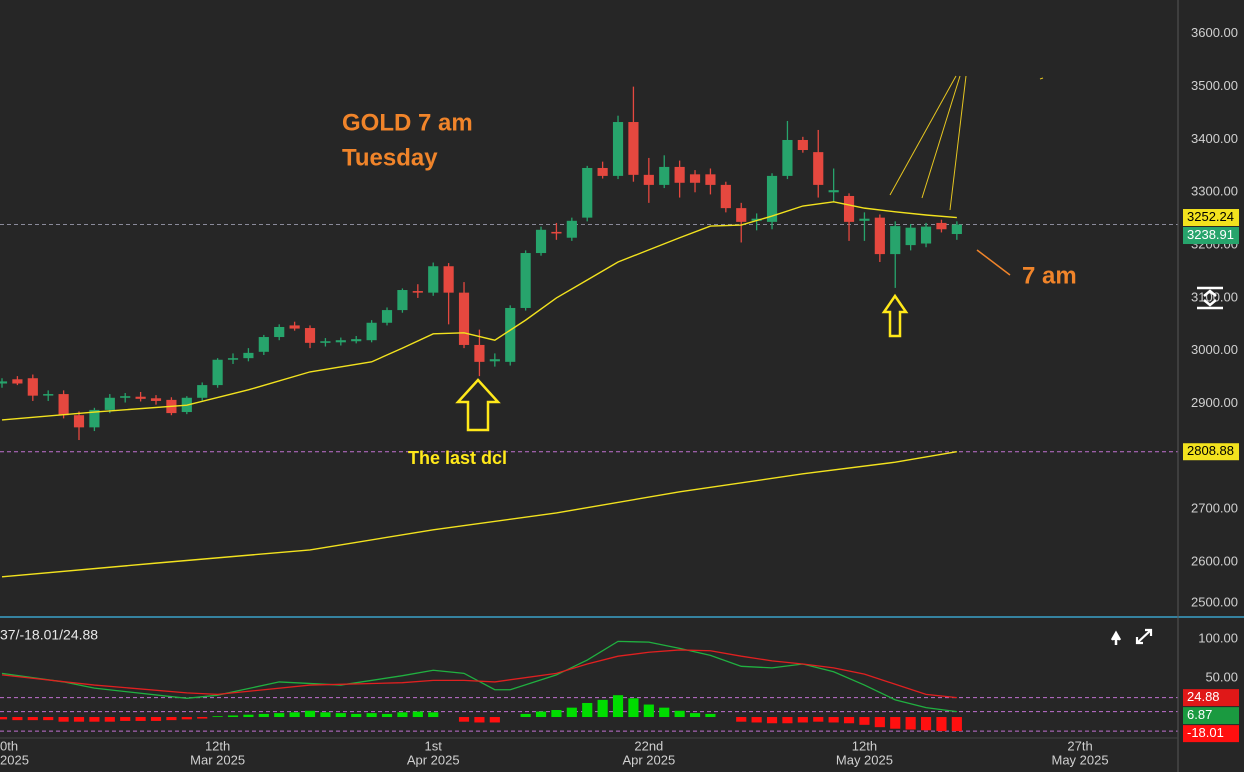 The image size is (1244, 772). Describe the element at coordinates (1144, 636) in the screenshot. I see `maximize-icon` at that location.